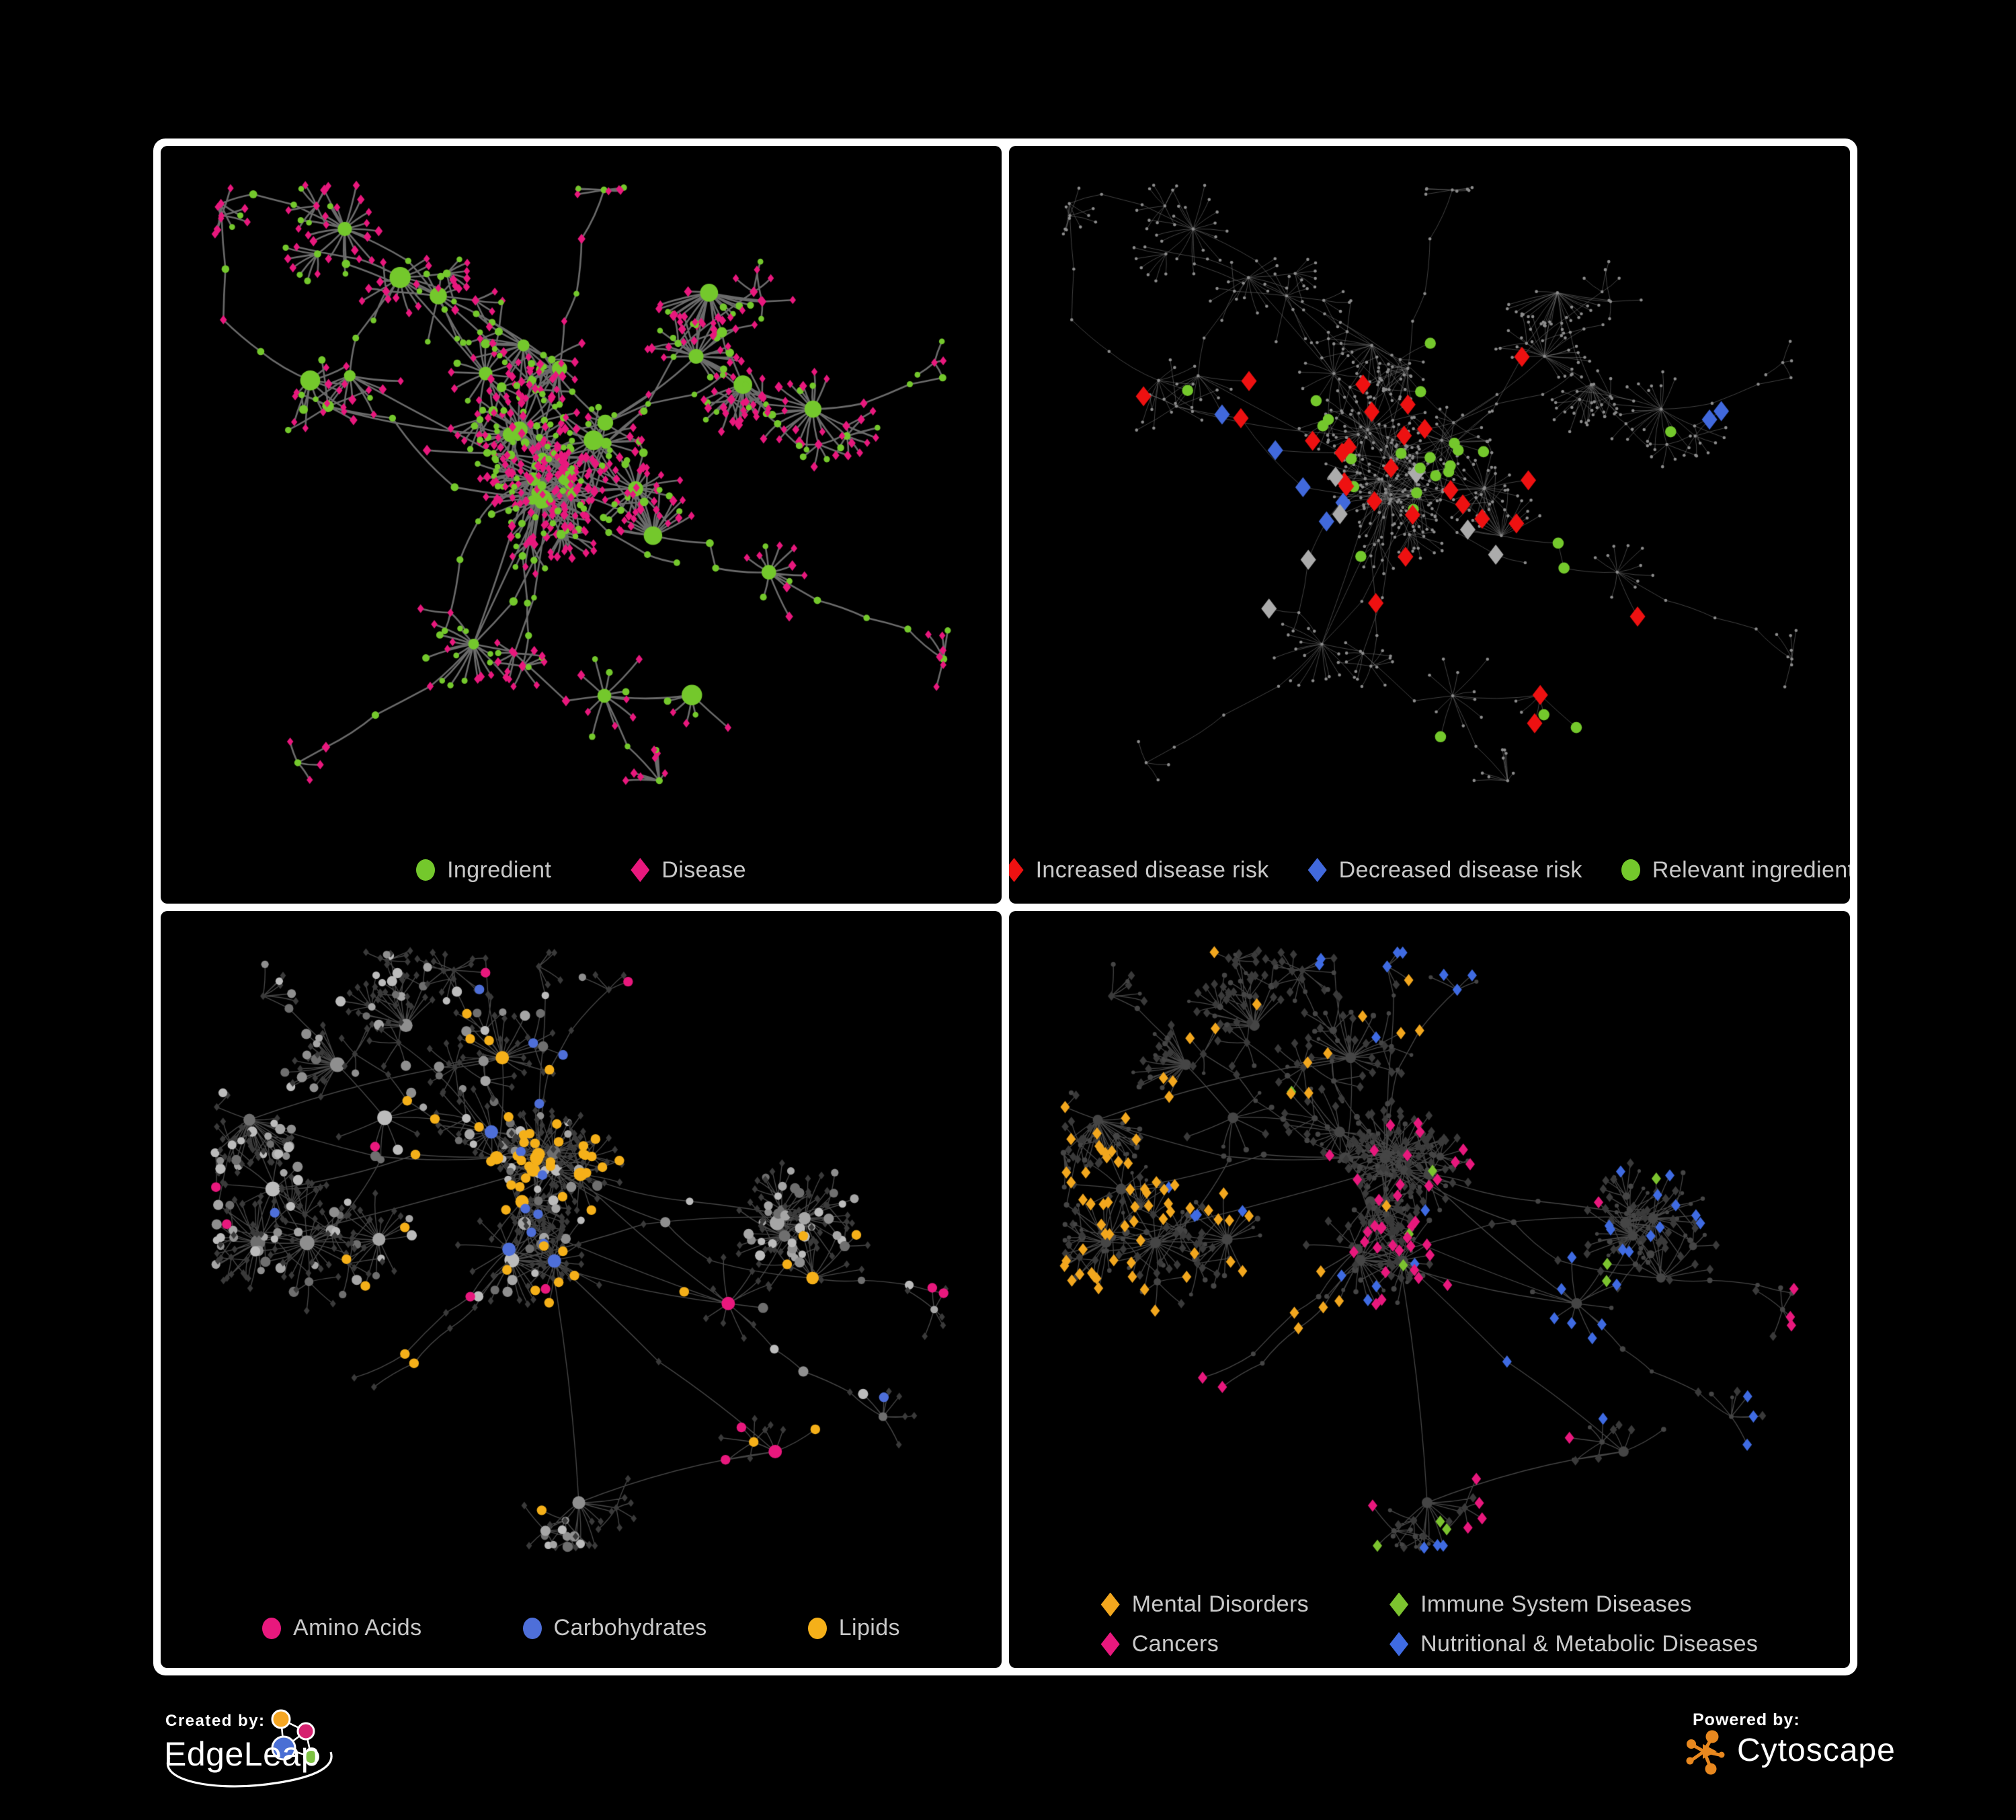 Image resolution: width=2016 pixels, height=1820 pixels. I want to click on legend: Amino Acids Carbohydrates Lipids, so click(581, 1628).